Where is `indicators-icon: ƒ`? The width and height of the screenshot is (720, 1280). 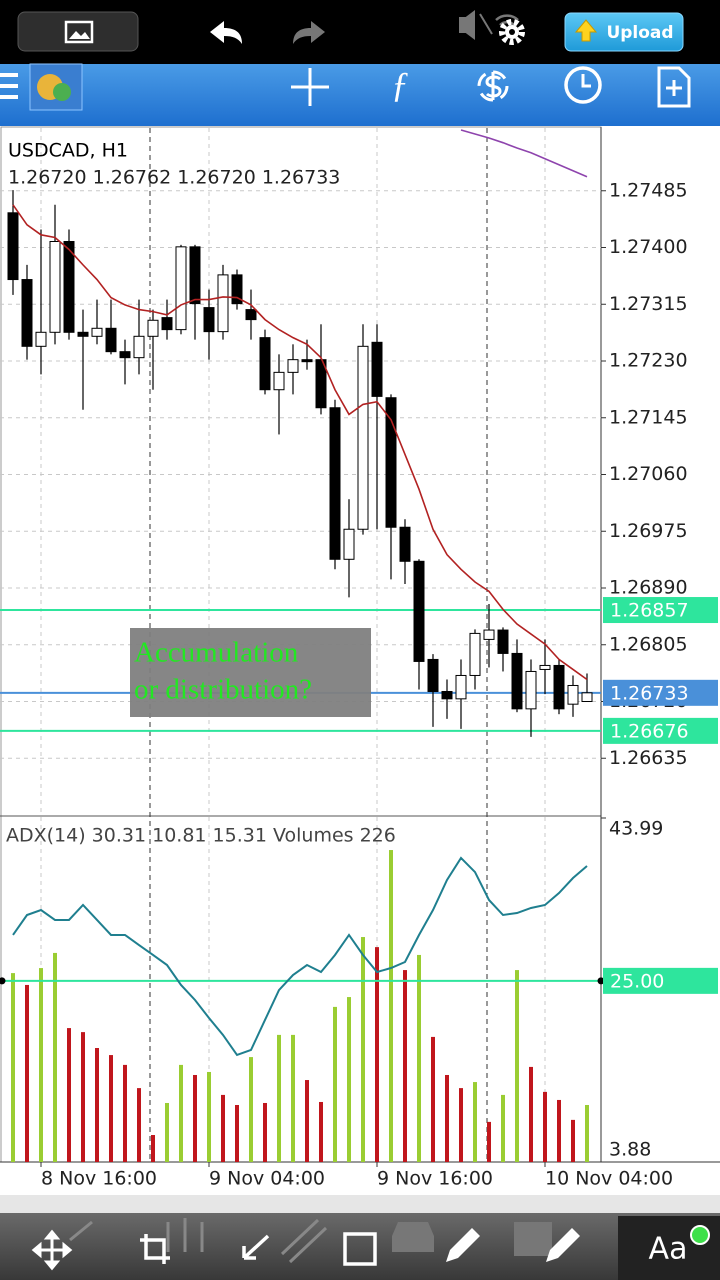 indicators-icon: ƒ is located at coordinates (400, 84).